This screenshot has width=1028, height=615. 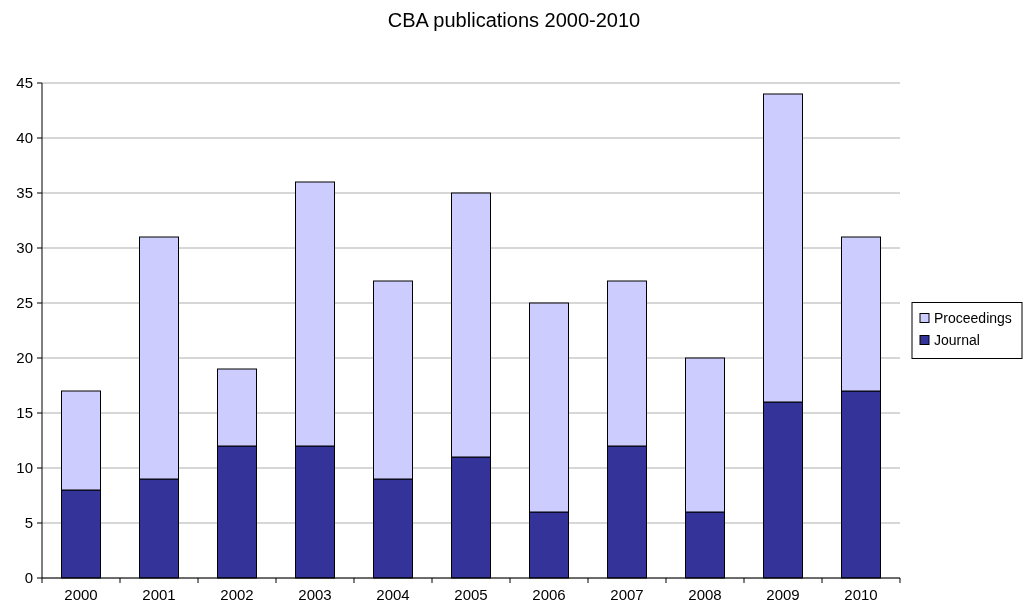 I want to click on x-tick-label: 2005, so click(x=471, y=594).